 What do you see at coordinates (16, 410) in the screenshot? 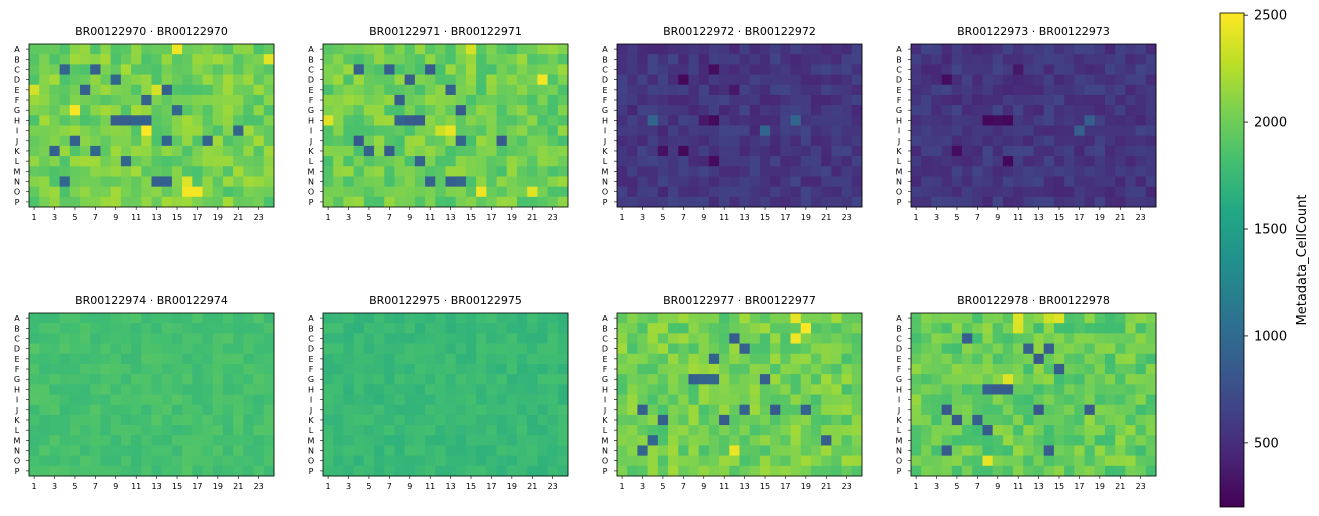
I see `row-label: J` at bounding box center [16, 410].